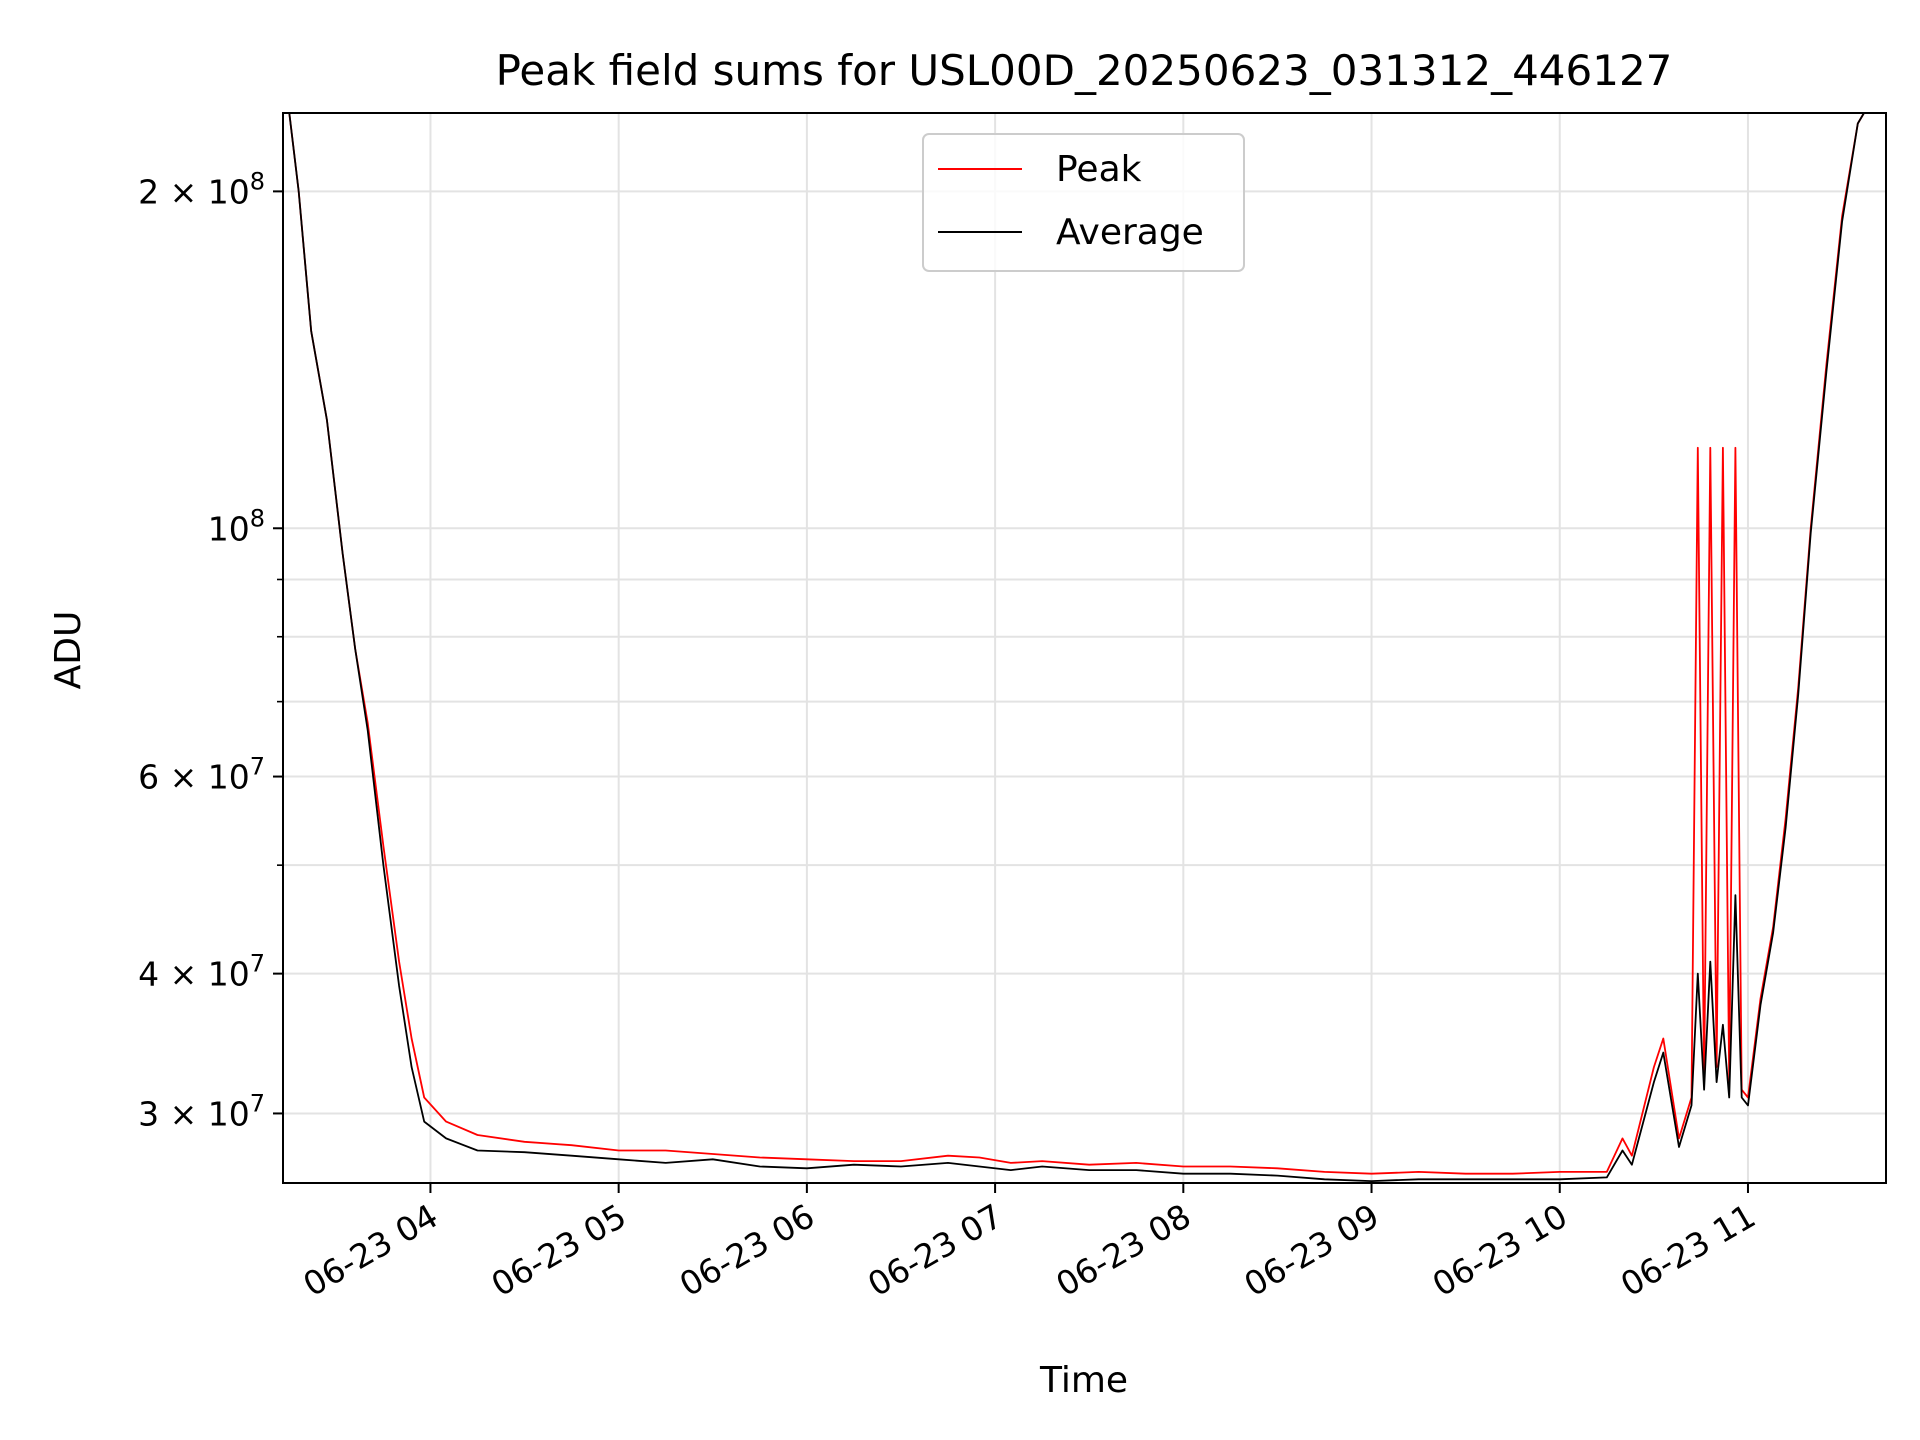  What do you see at coordinates (236, 526) in the screenshot?
I see `y-tick-label: 108` at bounding box center [236, 526].